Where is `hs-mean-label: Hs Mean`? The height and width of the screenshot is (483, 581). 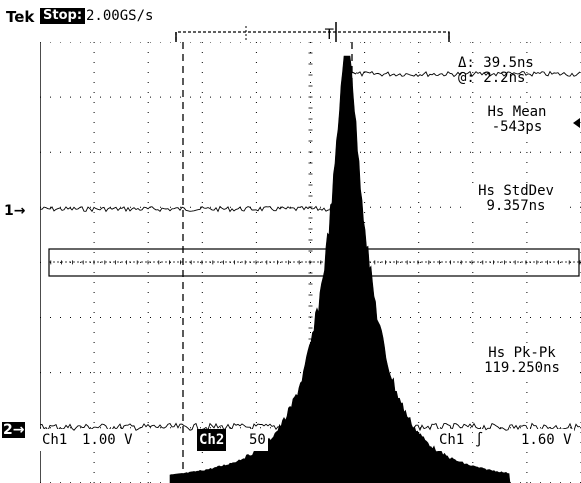 hs-mean-label: Hs Mean is located at coordinates (517, 112).